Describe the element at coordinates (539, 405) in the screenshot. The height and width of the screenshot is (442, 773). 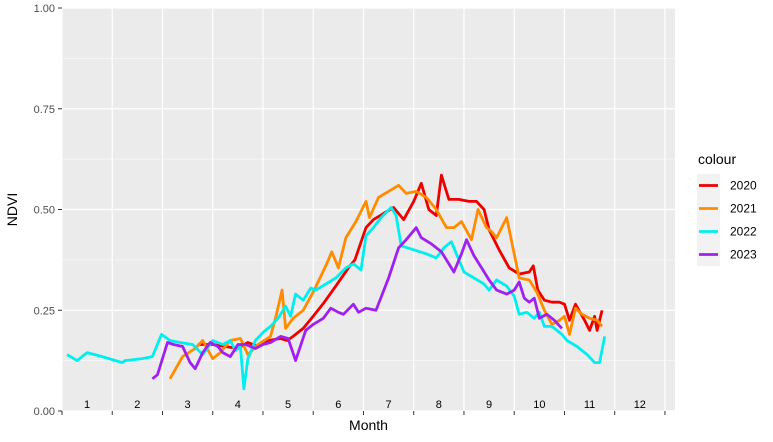
I see `month-label: 10` at that location.